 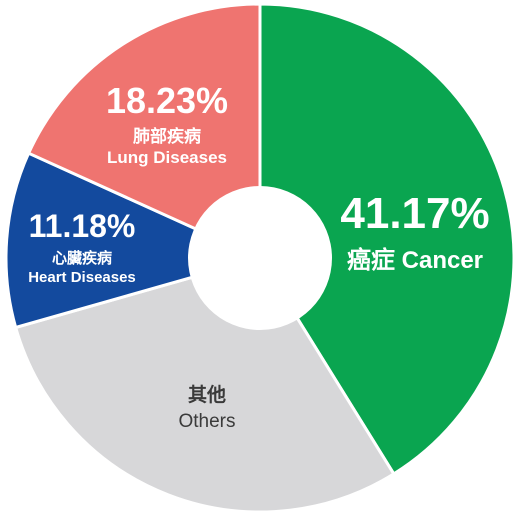 What do you see at coordinates (82, 258) in the screenshot?
I see `slice-label-heart-zh: 心臟疾病` at bounding box center [82, 258].